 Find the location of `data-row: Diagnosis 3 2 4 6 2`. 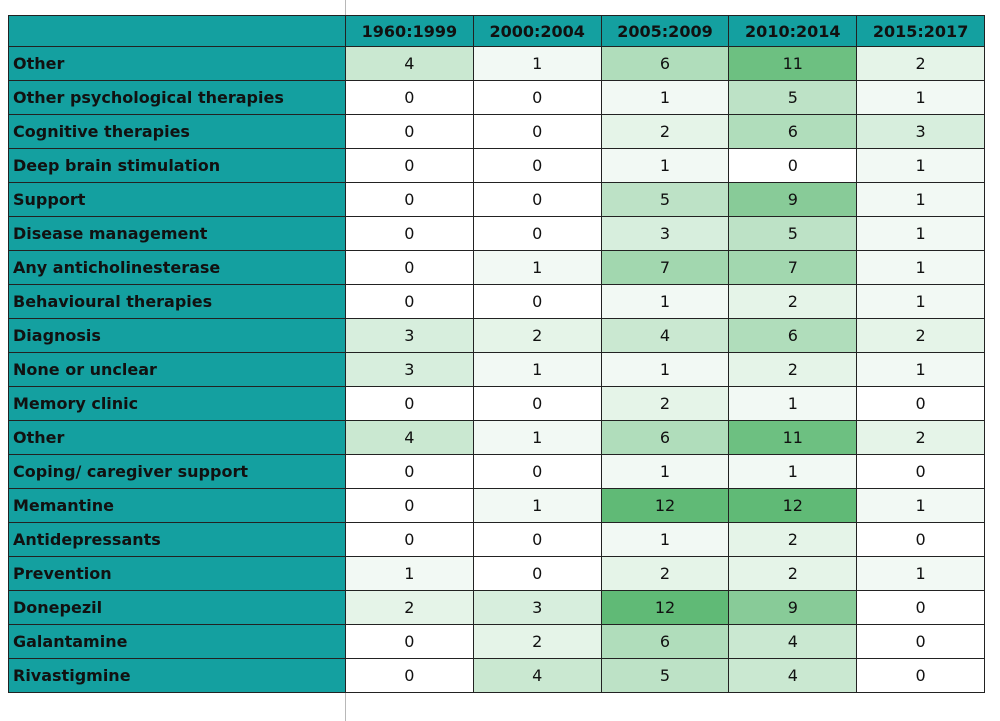

data-row: Diagnosis 3 2 4 6 2 is located at coordinates (496, 335).